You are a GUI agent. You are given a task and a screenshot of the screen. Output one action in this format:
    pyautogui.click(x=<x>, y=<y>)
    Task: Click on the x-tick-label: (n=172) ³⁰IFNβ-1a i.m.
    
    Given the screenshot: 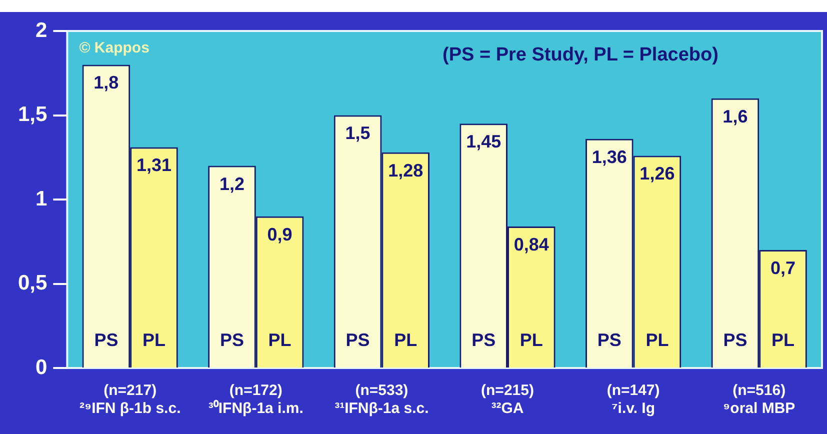 What is the action you would take?
    pyautogui.click(x=256, y=400)
    